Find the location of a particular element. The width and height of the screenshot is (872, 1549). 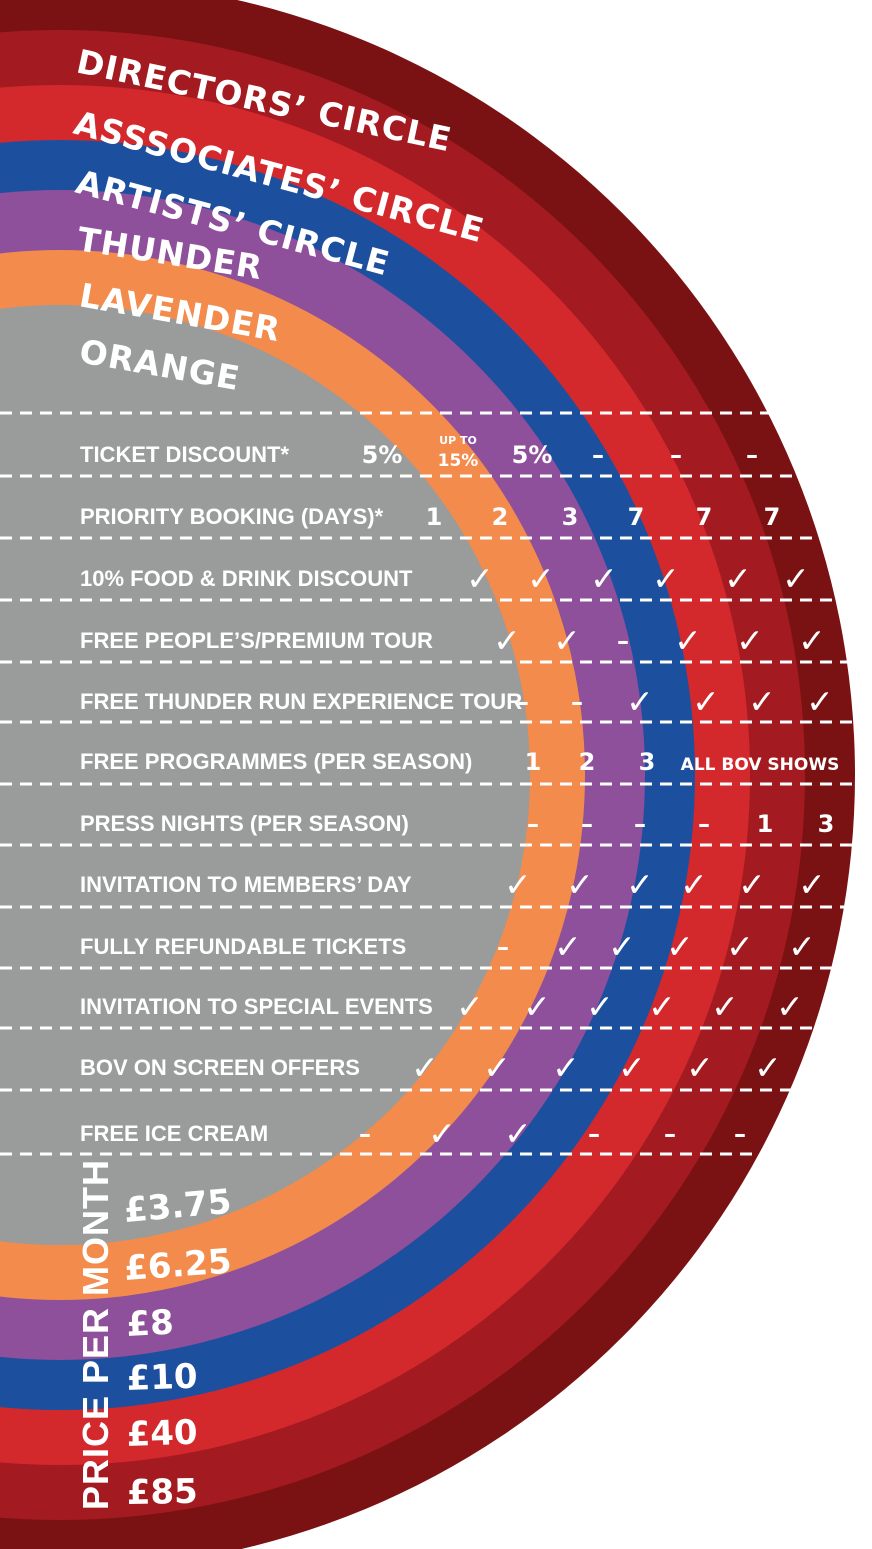

benefit-value: 2 is located at coordinates (500, 517).